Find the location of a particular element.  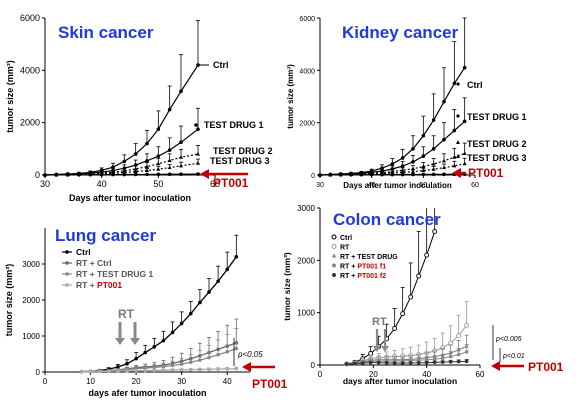

x-tick-label: 0 is located at coordinates (320, 374).